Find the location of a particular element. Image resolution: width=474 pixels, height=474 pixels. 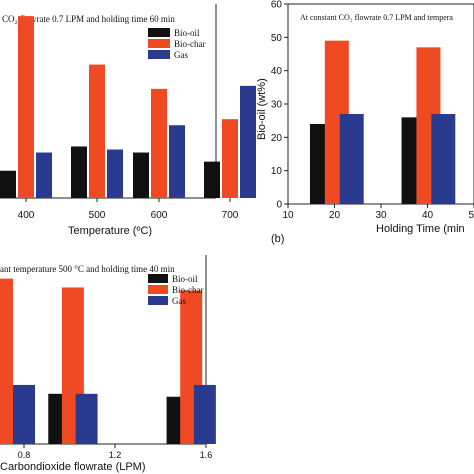

panel-a-x-tick-label-500: 500 is located at coordinates (97, 215).